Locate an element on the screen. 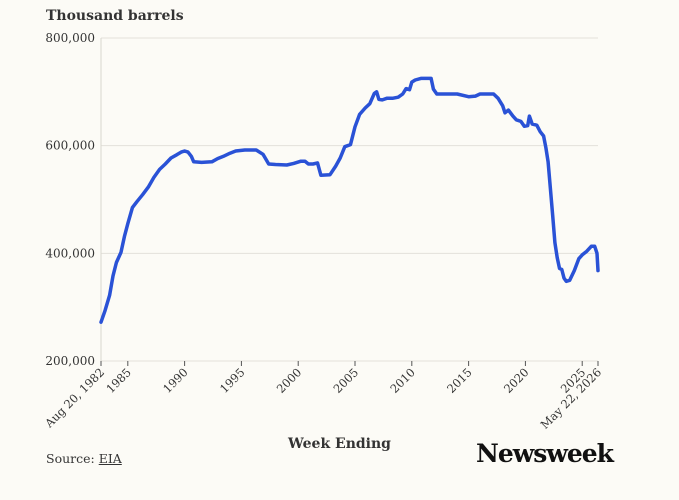 The height and width of the screenshot is (500, 679). x-tick-label: 1985 is located at coordinates (118, 380).